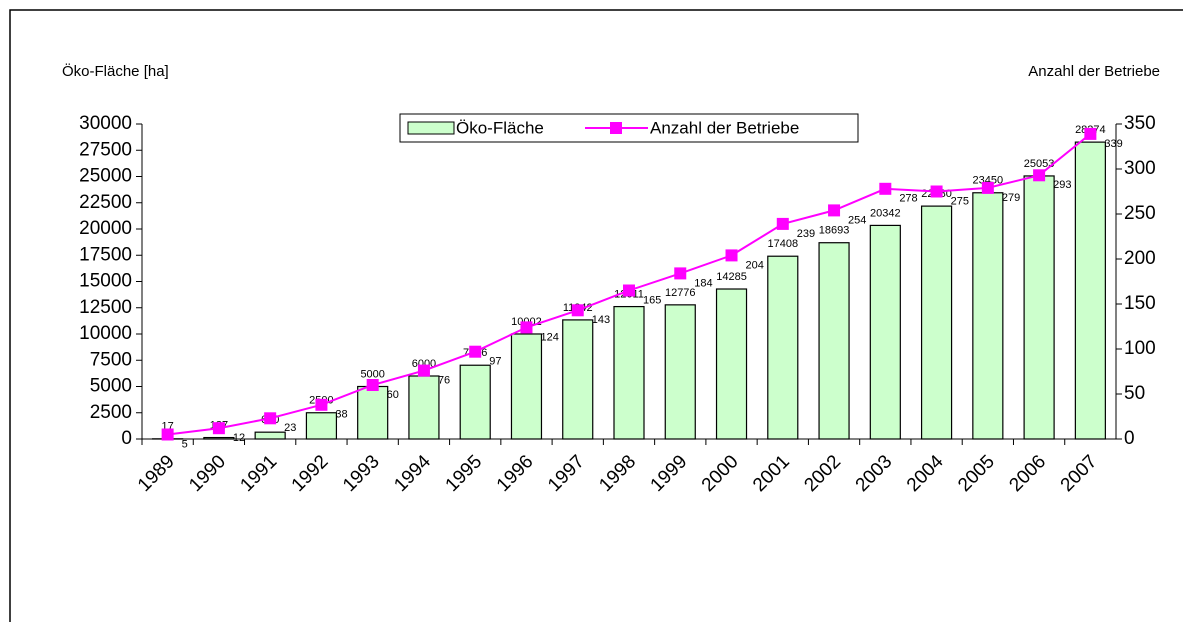 The width and height of the screenshot is (1183, 622). Describe the element at coordinates (652, 300) in the screenshot. I see `line-label: 165` at that location.